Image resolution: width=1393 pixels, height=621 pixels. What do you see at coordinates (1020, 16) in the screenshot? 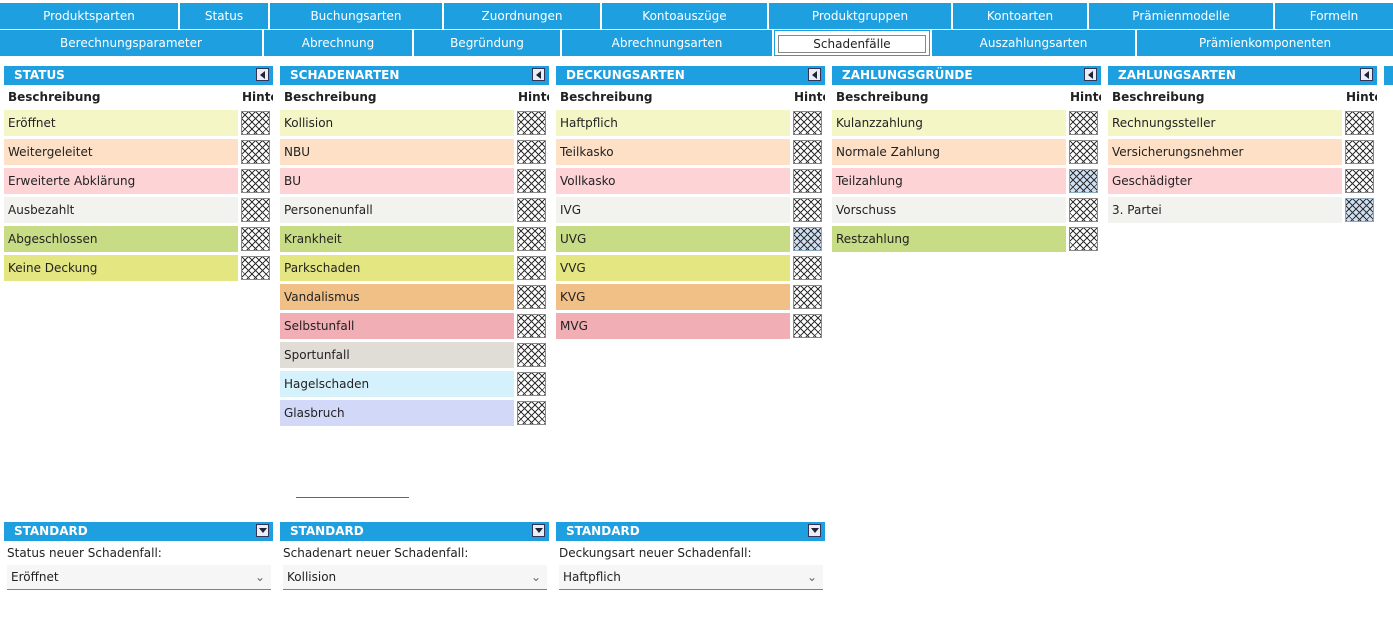
I see `tab: Kontoarten` at bounding box center [1020, 16].